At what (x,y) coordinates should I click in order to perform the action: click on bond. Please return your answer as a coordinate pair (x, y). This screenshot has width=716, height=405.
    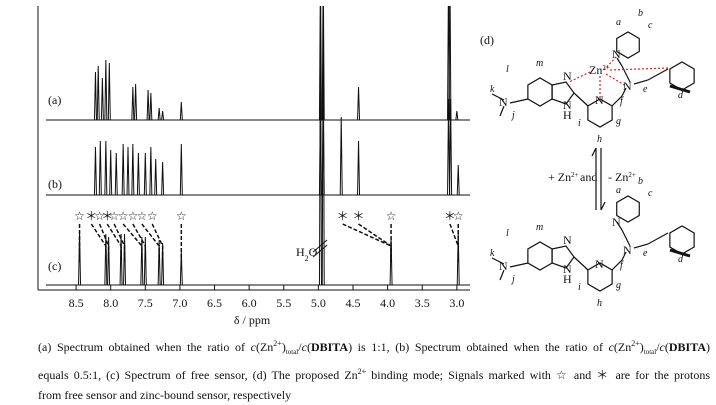
    Looking at the image, I should click on (580, 87).